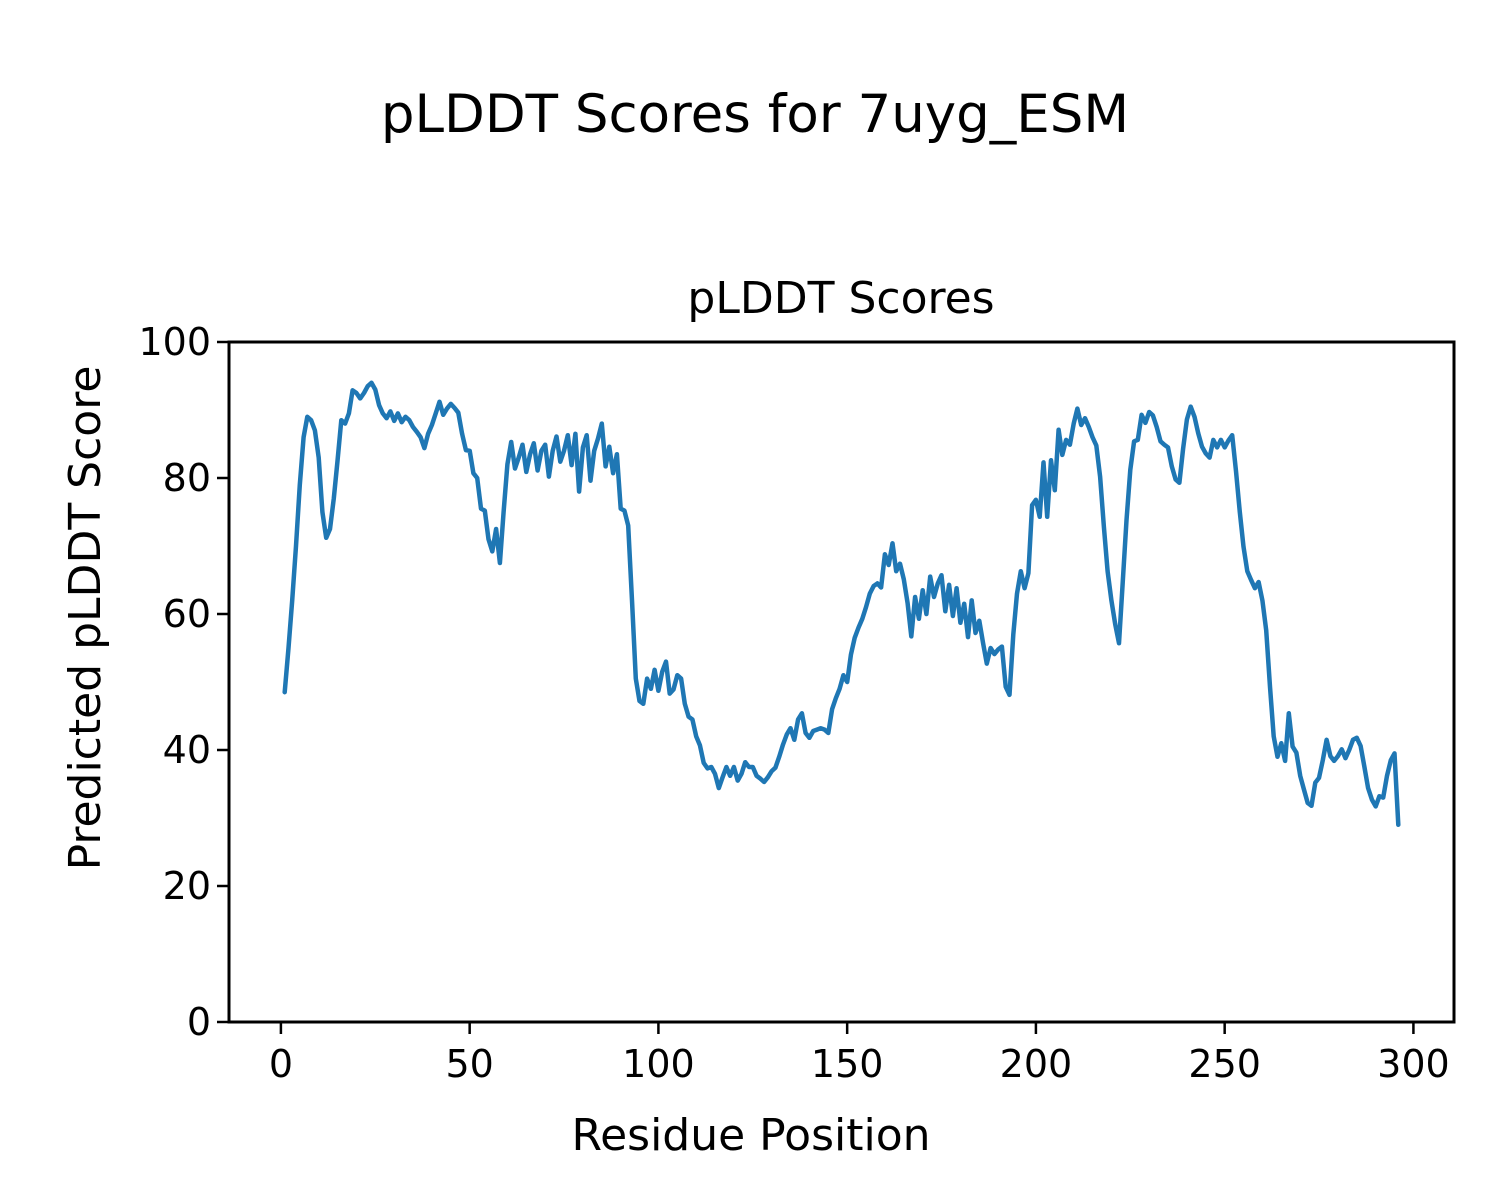 This screenshot has height=1200, width=1500. What do you see at coordinates (187, 750) in the screenshot?
I see `y-tick-label: 40` at bounding box center [187, 750].